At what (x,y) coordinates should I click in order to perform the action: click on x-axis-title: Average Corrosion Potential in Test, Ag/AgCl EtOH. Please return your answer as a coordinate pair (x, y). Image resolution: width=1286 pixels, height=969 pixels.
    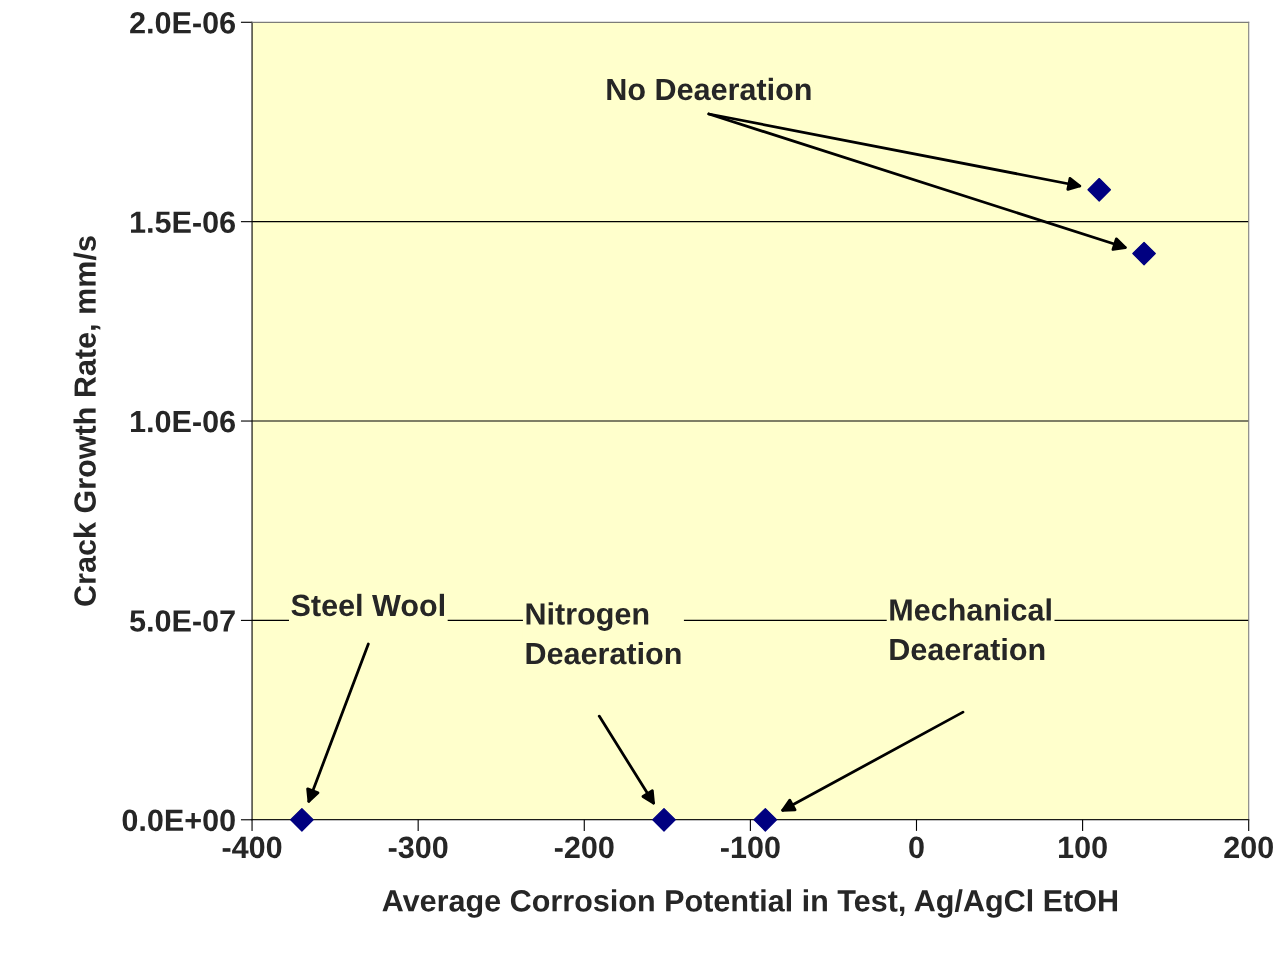
    Looking at the image, I should click on (750, 903).